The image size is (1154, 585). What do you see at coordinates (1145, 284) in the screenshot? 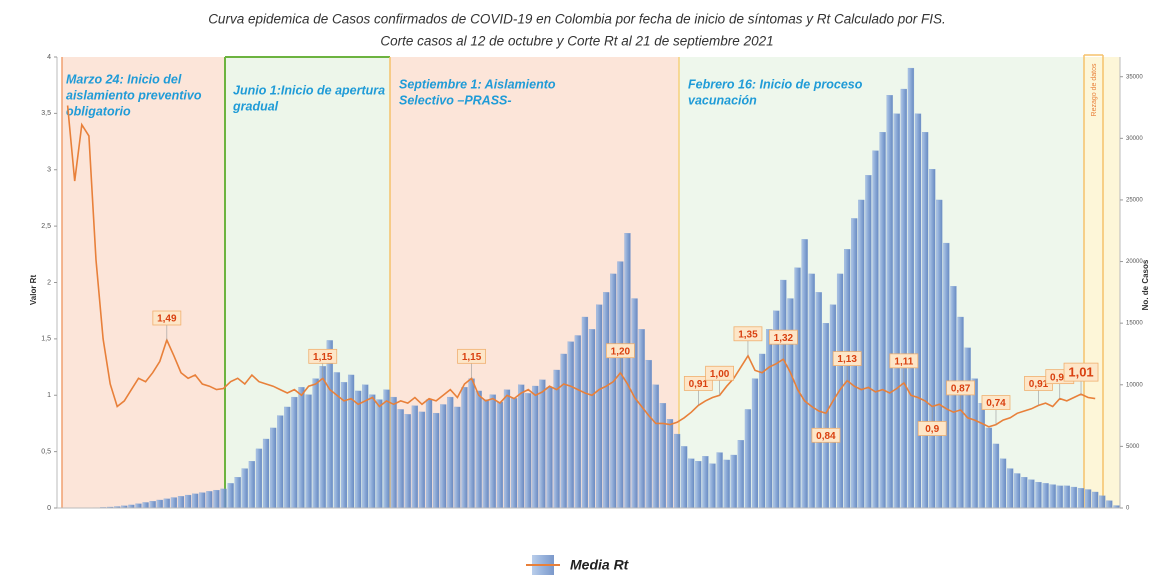
I see `y2-axis-label: No. de Casos` at bounding box center [1145, 284].